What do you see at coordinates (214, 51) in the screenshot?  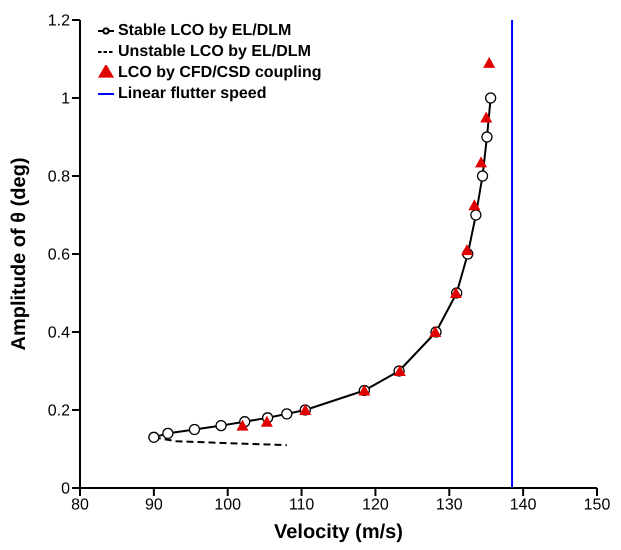 I see `legend-label: Unstable LCO by EL/DLM` at bounding box center [214, 51].